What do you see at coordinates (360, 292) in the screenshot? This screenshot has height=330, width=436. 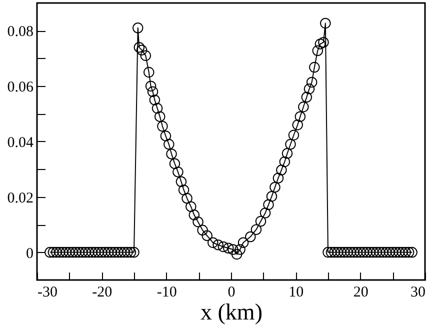 I see `x-tick-label: 20` at bounding box center [360, 292].